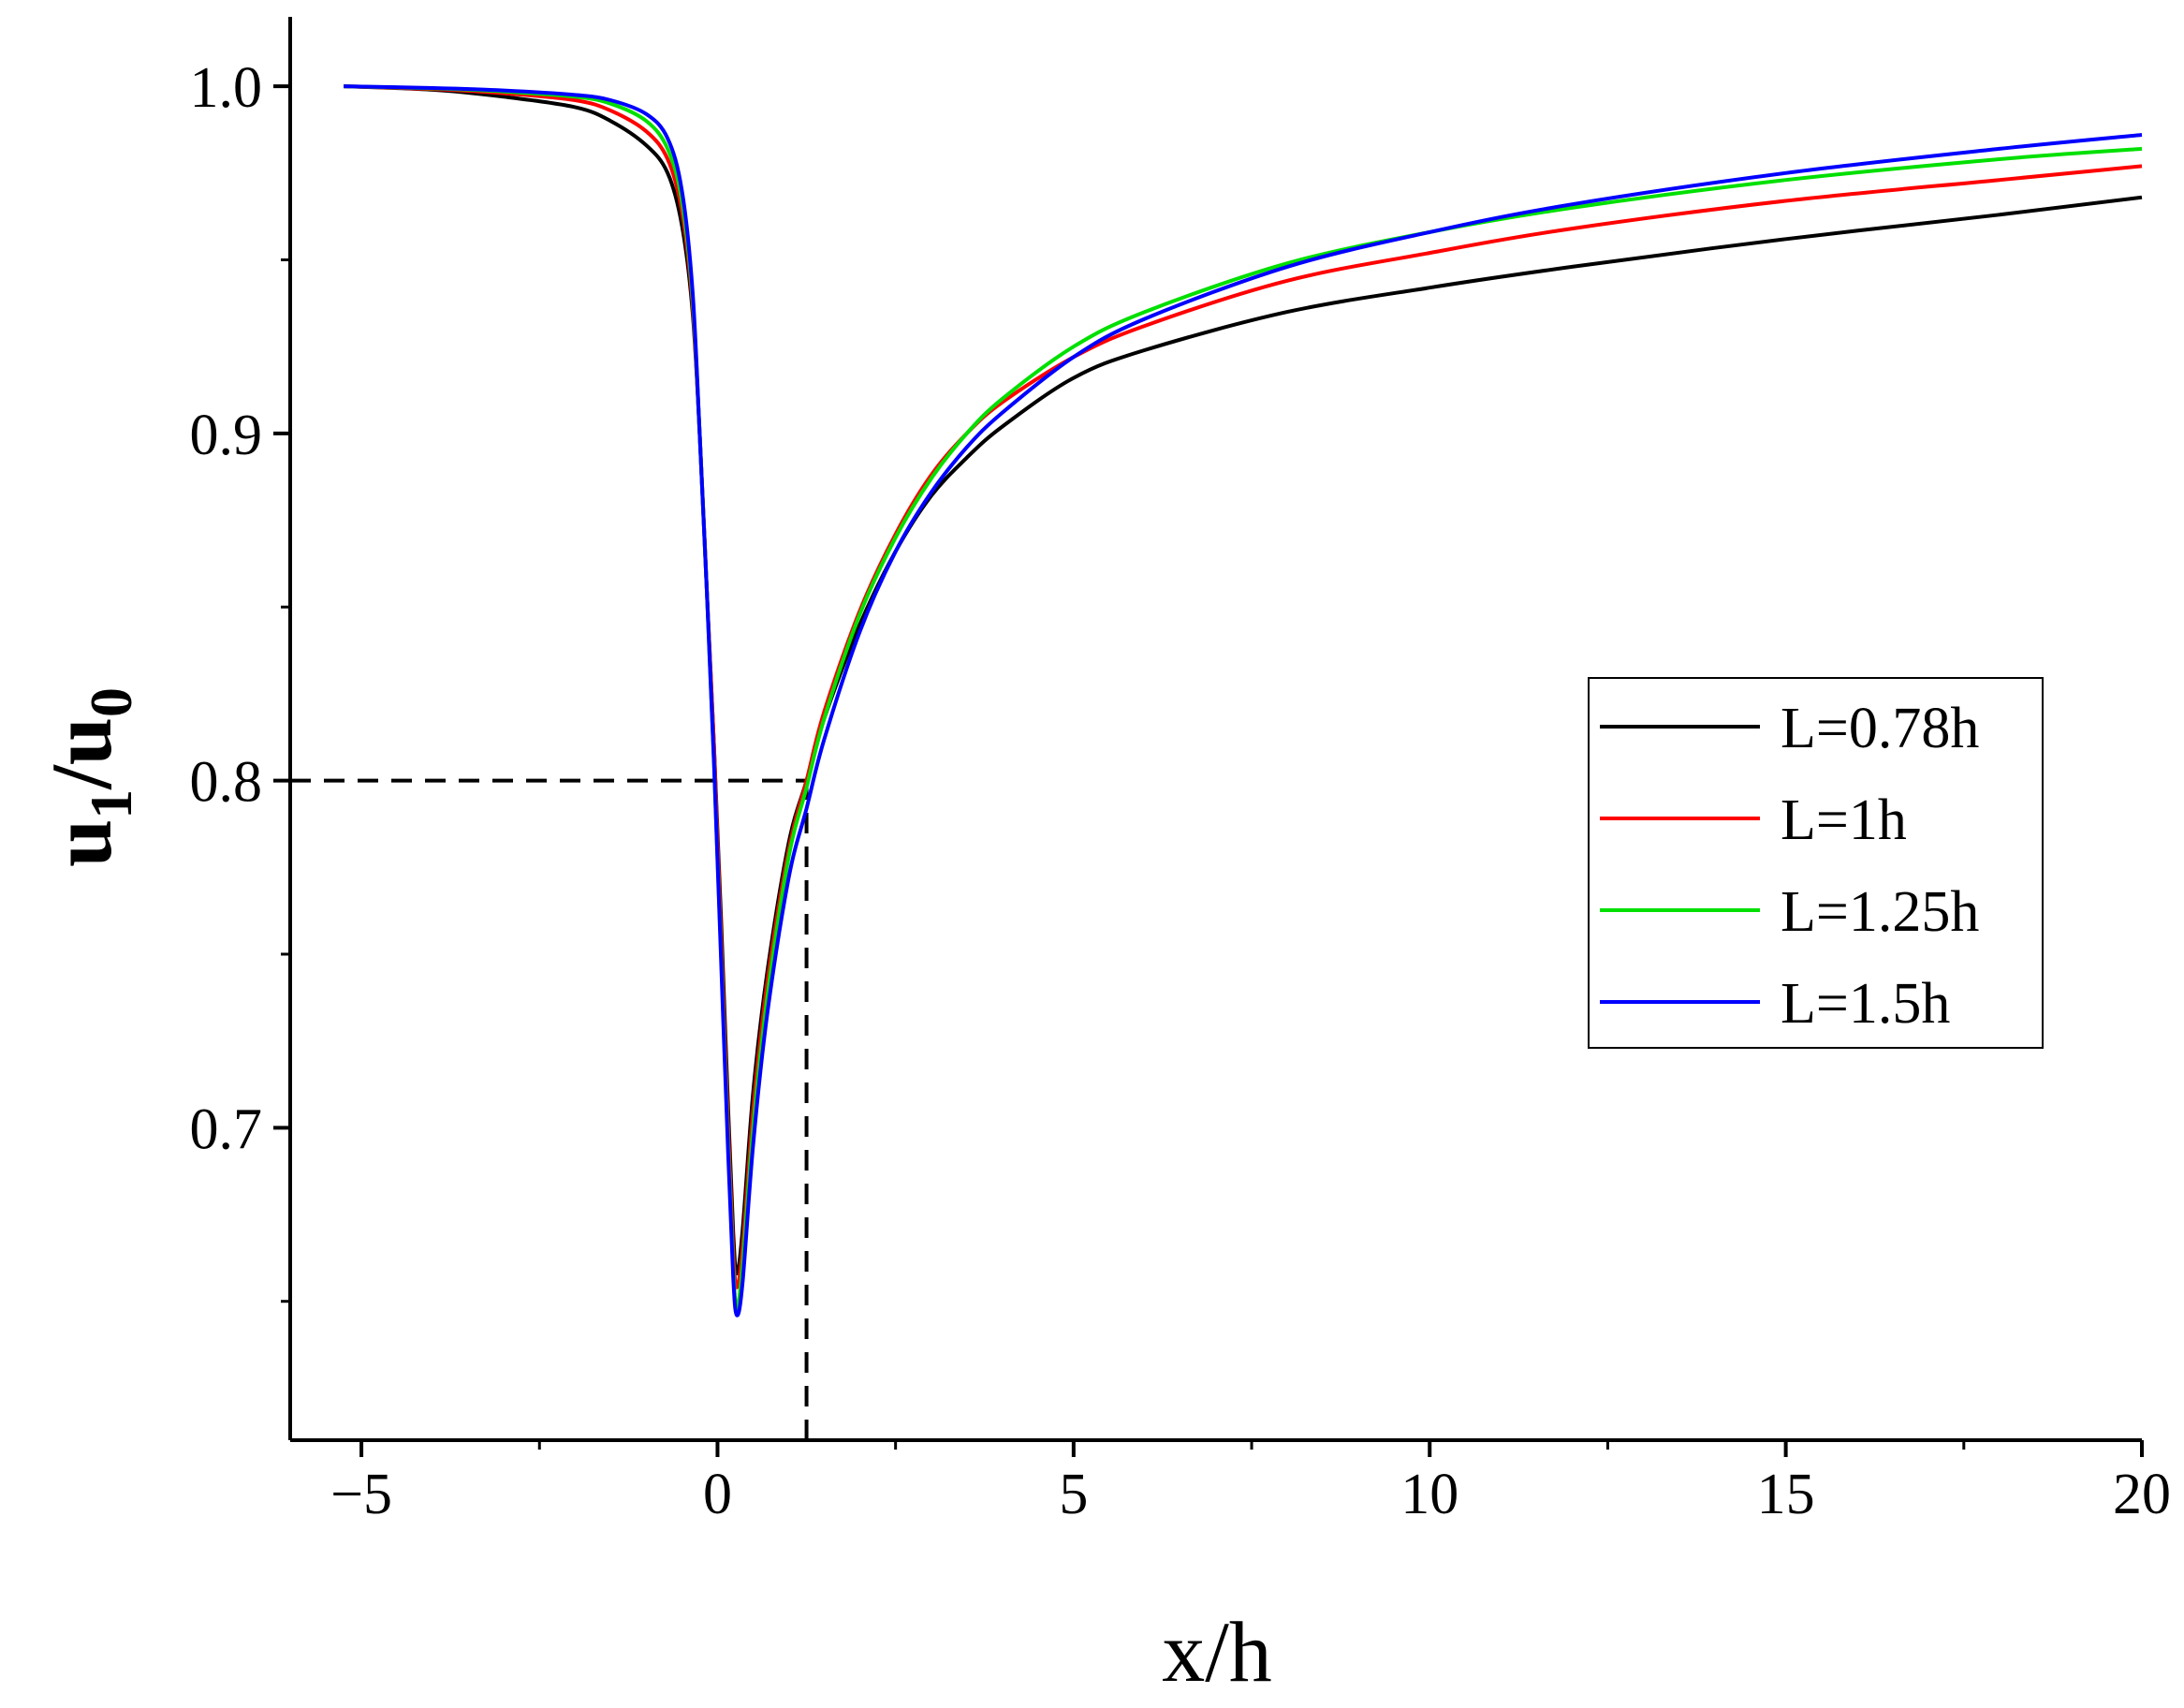  What do you see at coordinates (226, 783) in the screenshot?
I see `y-tick-label: 0.8` at bounding box center [226, 783].